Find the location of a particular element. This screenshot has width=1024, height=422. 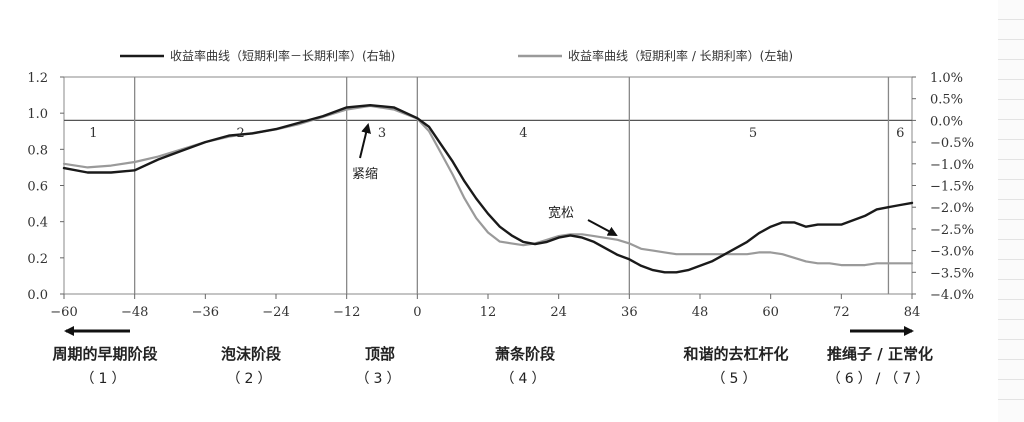

y-left-tick-label: 0.2 is located at coordinates (37, 259).